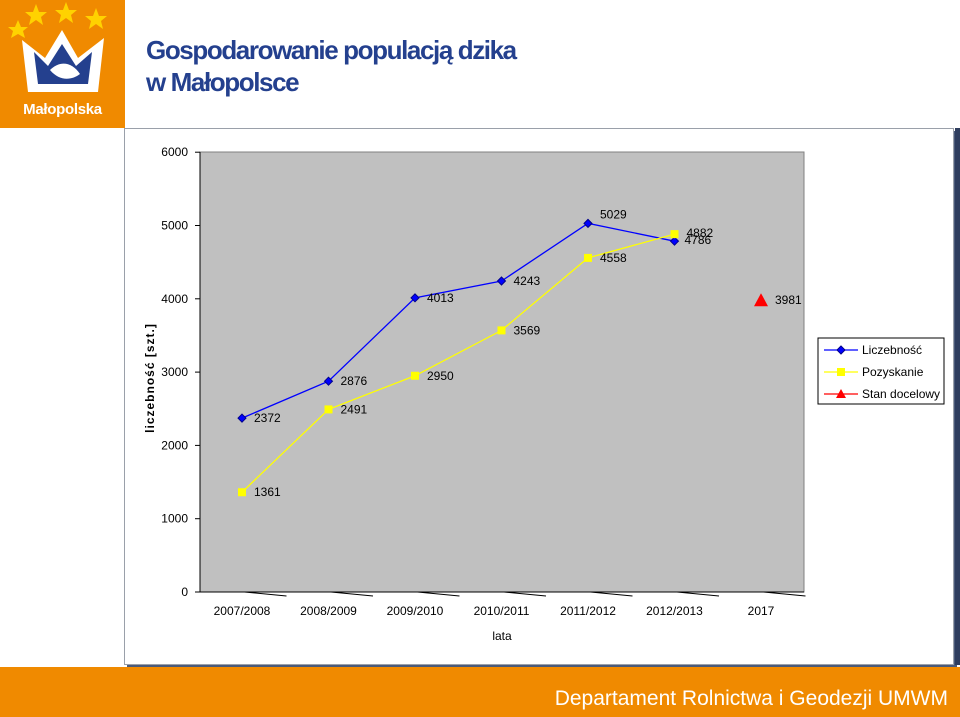 The width and height of the screenshot is (960, 717). What do you see at coordinates (892, 350) in the screenshot?
I see `legend-entry-label: Liczebność` at bounding box center [892, 350].